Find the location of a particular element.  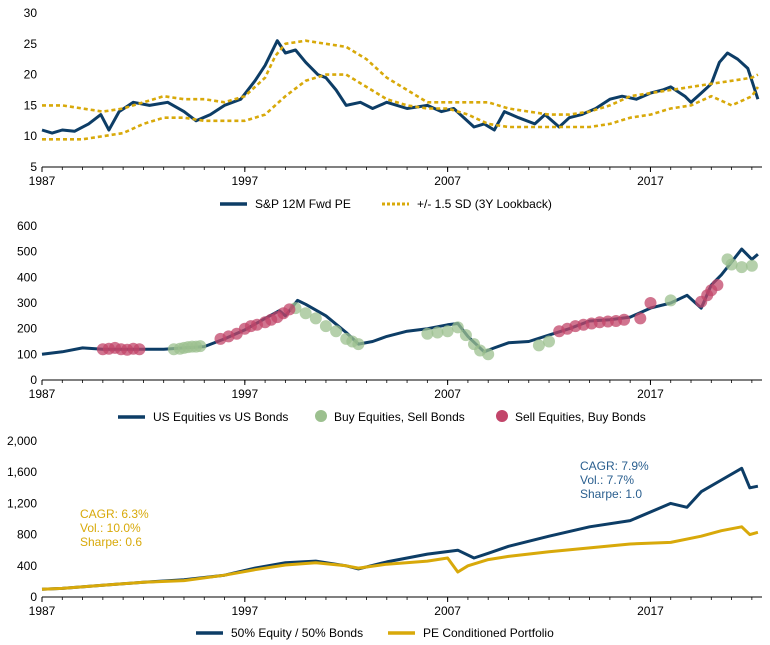

perf-ytick-label: 2,000 is located at coordinates (22, 441).